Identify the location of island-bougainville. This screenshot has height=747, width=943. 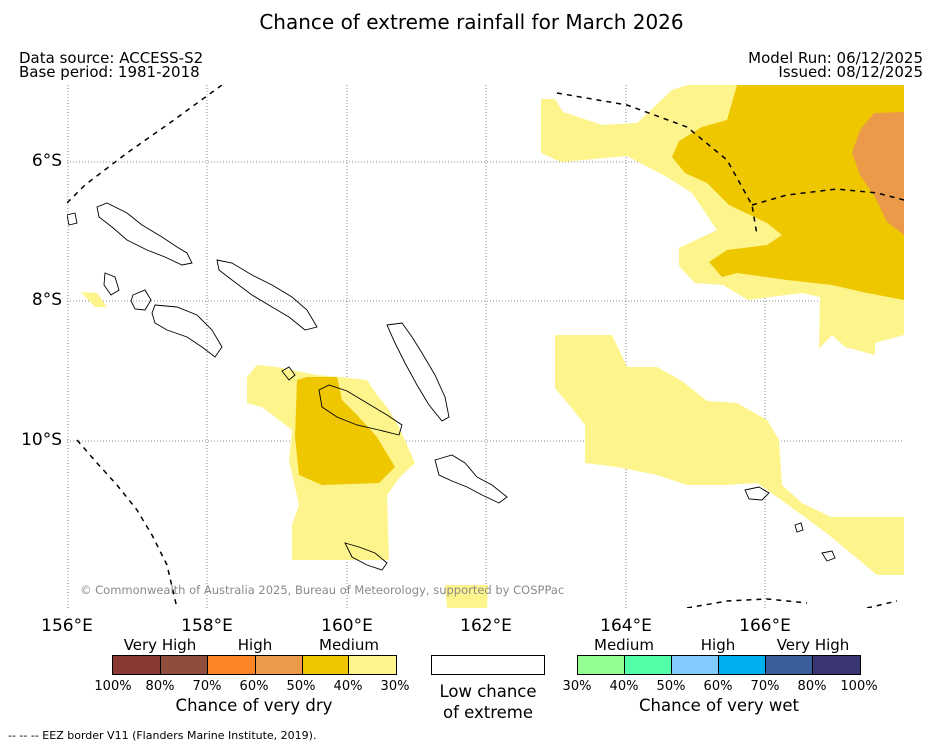
(144, 234).